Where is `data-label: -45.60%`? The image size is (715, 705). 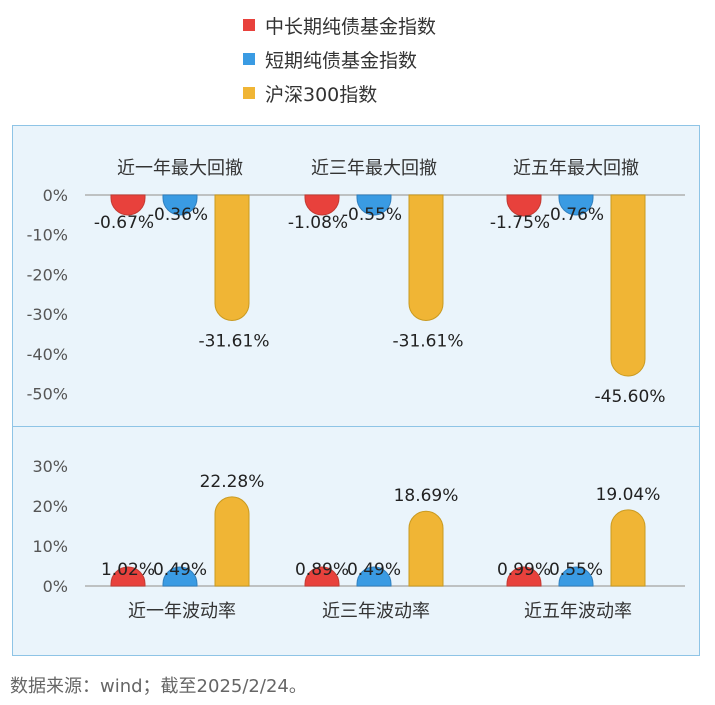 data-label: -45.60% is located at coordinates (630, 397).